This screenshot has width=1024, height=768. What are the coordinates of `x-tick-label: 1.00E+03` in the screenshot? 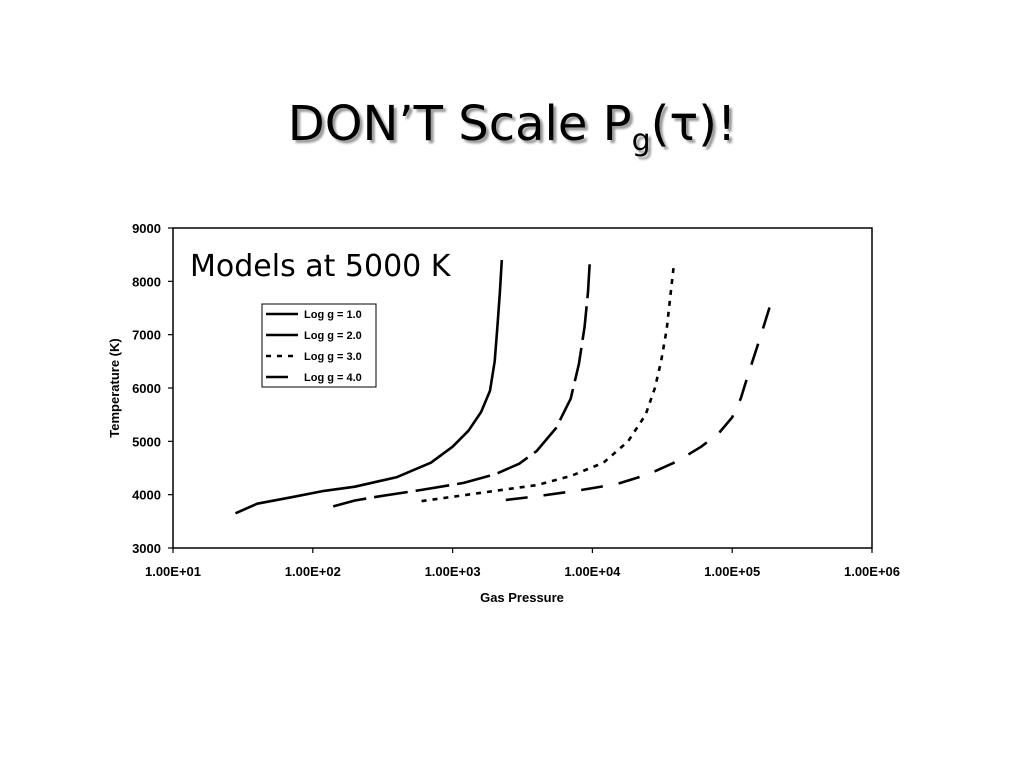 It's located at (453, 571).